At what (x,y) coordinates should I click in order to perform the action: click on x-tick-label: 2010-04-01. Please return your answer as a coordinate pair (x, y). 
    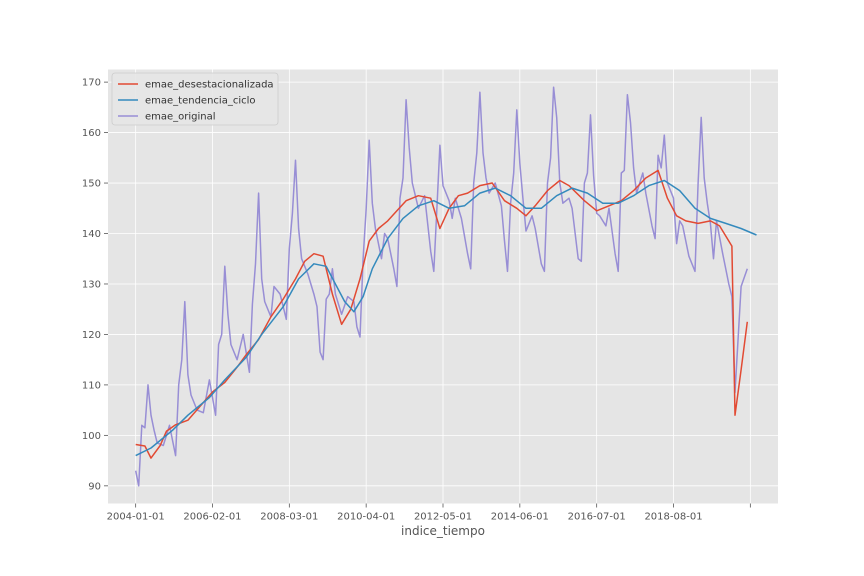
    Looking at the image, I should click on (366, 517).